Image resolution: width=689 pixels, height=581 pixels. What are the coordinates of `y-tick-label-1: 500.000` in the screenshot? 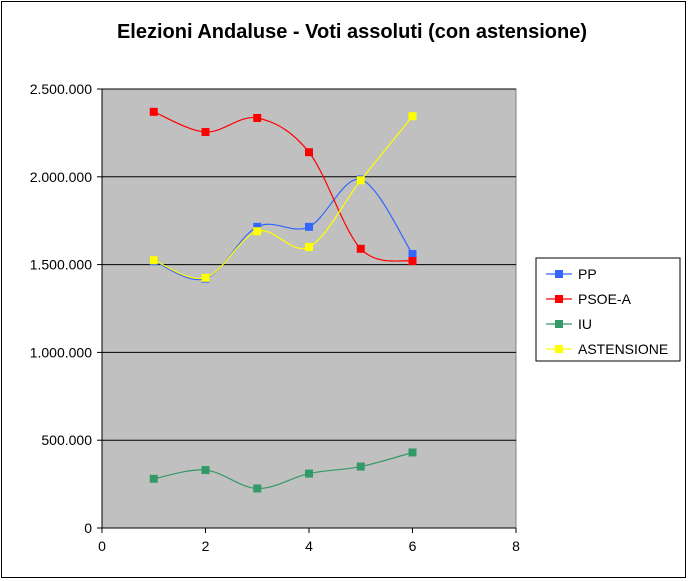 It's located at (66, 440).